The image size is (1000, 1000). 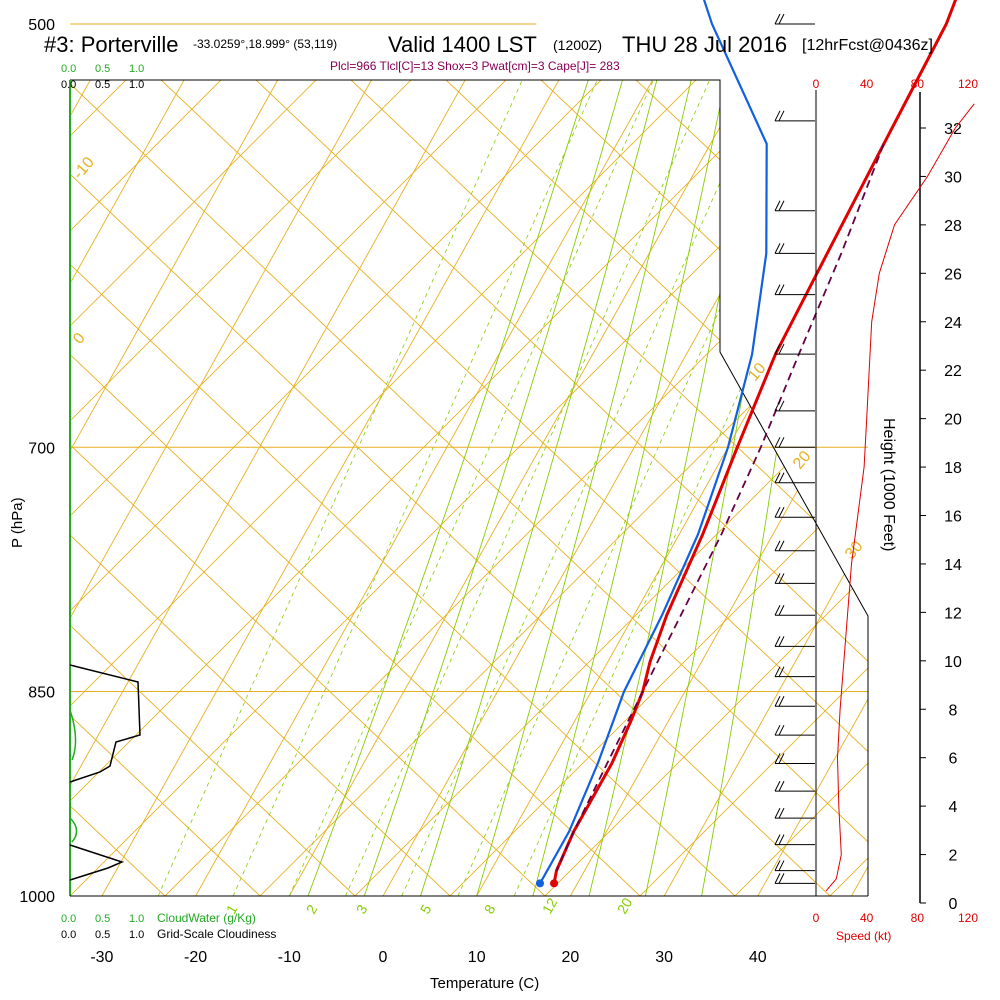 What do you see at coordinates (216, 934) in the screenshot?
I see `cloudiness-label: Grid-Scale Cloudiness` at bounding box center [216, 934].